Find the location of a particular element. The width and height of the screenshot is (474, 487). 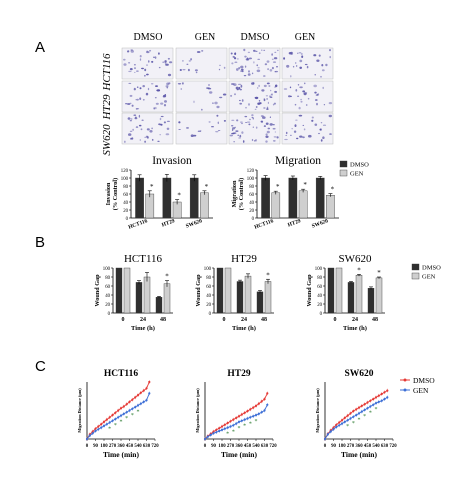

x-tick-label: 540 is located at coordinates (256, 446).